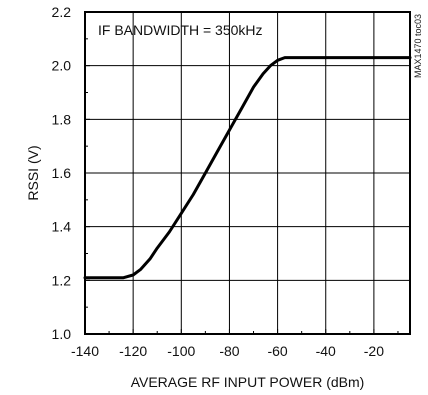 Image resolution: width=428 pixels, height=395 pixels. I want to click on x-tick-labels: -140 -120 -100 -80 -60 -40 -20, so click(227, 351).